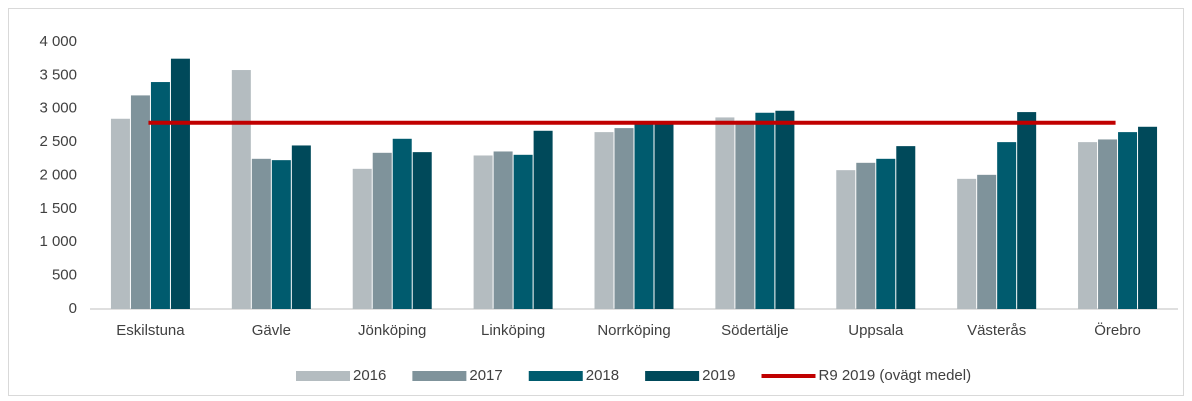 The width and height of the screenshot is (1192, 401). What do you see at coordinates (513, 330) in the screenshot?
I see `x-tick-label: Linköping` at bounding box center [513, 330].